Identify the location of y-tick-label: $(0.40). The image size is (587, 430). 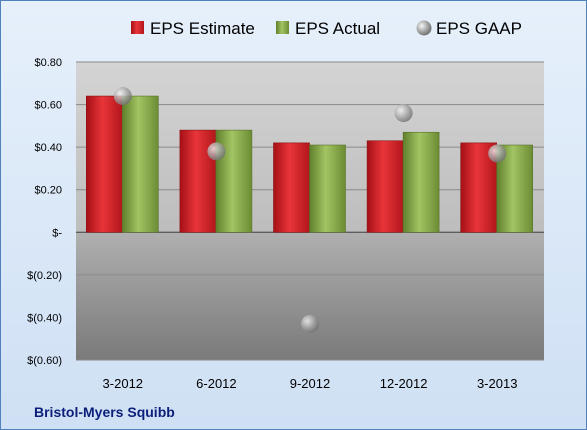
(44, 318).